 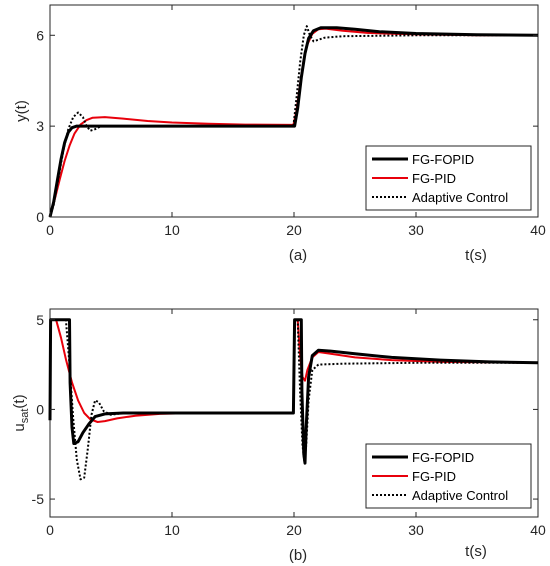 What do you see at coordinates (443, 457) in the screenshot?
I see `legend-label-fg-fopid-b: FG-FOPID` at bounding box center [443, 457].